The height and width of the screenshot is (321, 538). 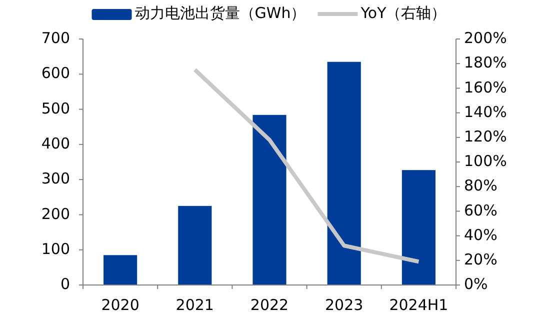 What do you see at coordinates (55, 108) in the screenshot?
I see `y-tick-label: 500` at bounding box center [55, 108].